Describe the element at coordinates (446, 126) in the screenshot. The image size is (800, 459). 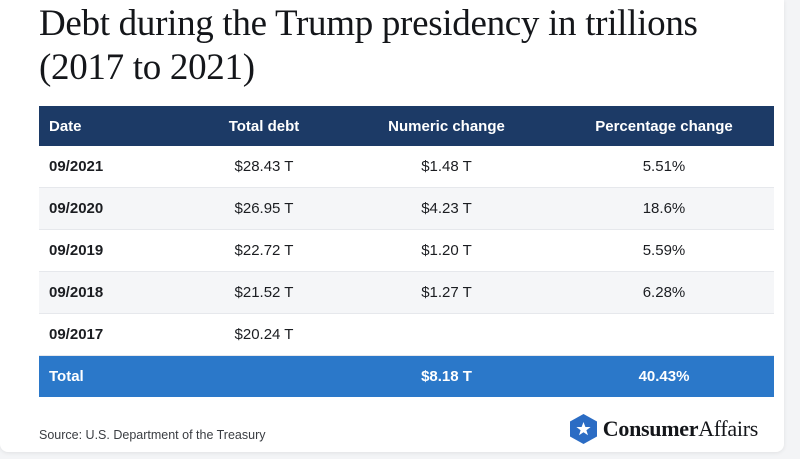
I see `header-numeric-change: Numeric change` at that location.